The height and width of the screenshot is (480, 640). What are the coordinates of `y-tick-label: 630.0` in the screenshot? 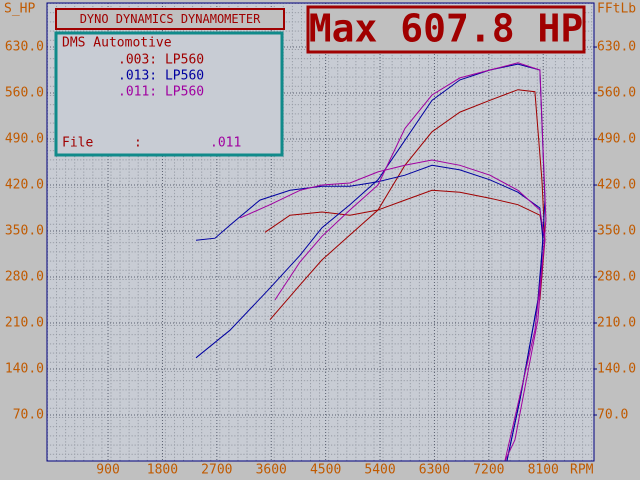 It's located at (24, 47).